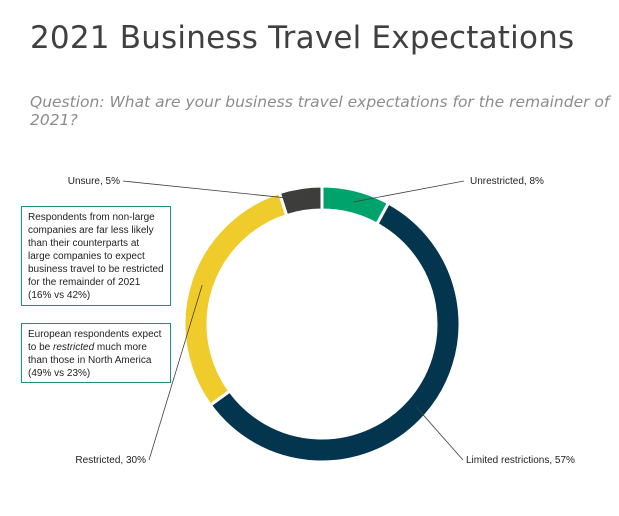 Image resolution: width=619 pixels, height=516 pixels. I want to click on annotation-region-text-pre: European respondents expect to be, so click(95, 341).